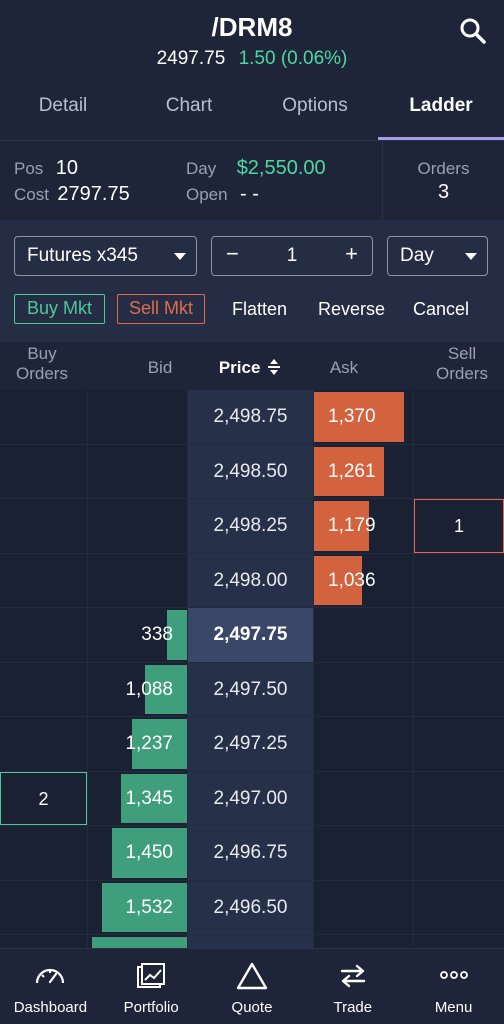  I want to click on working-sell-order: 1, so click(459, 526).